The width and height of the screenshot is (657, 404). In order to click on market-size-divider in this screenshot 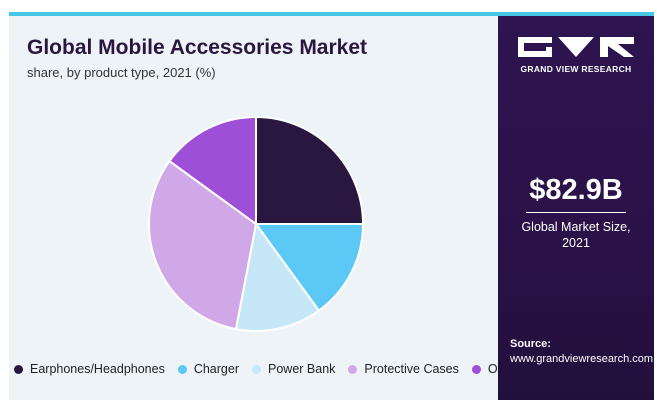, I will do `click(576, 212)`.